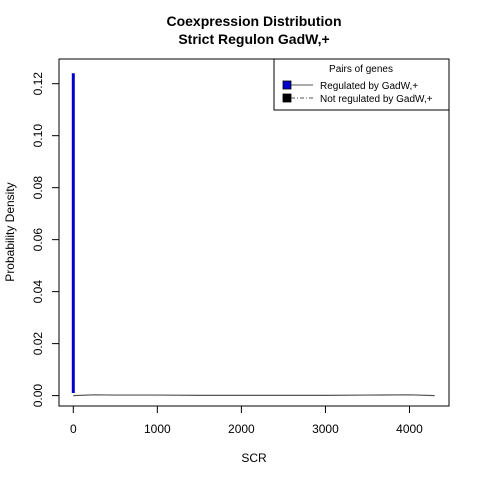 The height and width of the screenshot is (480, 480). What do you see at coordinates (10, 231) in the screenshot?
I see `y-axis-label: Probability Density` at bounding box center [10, 231].